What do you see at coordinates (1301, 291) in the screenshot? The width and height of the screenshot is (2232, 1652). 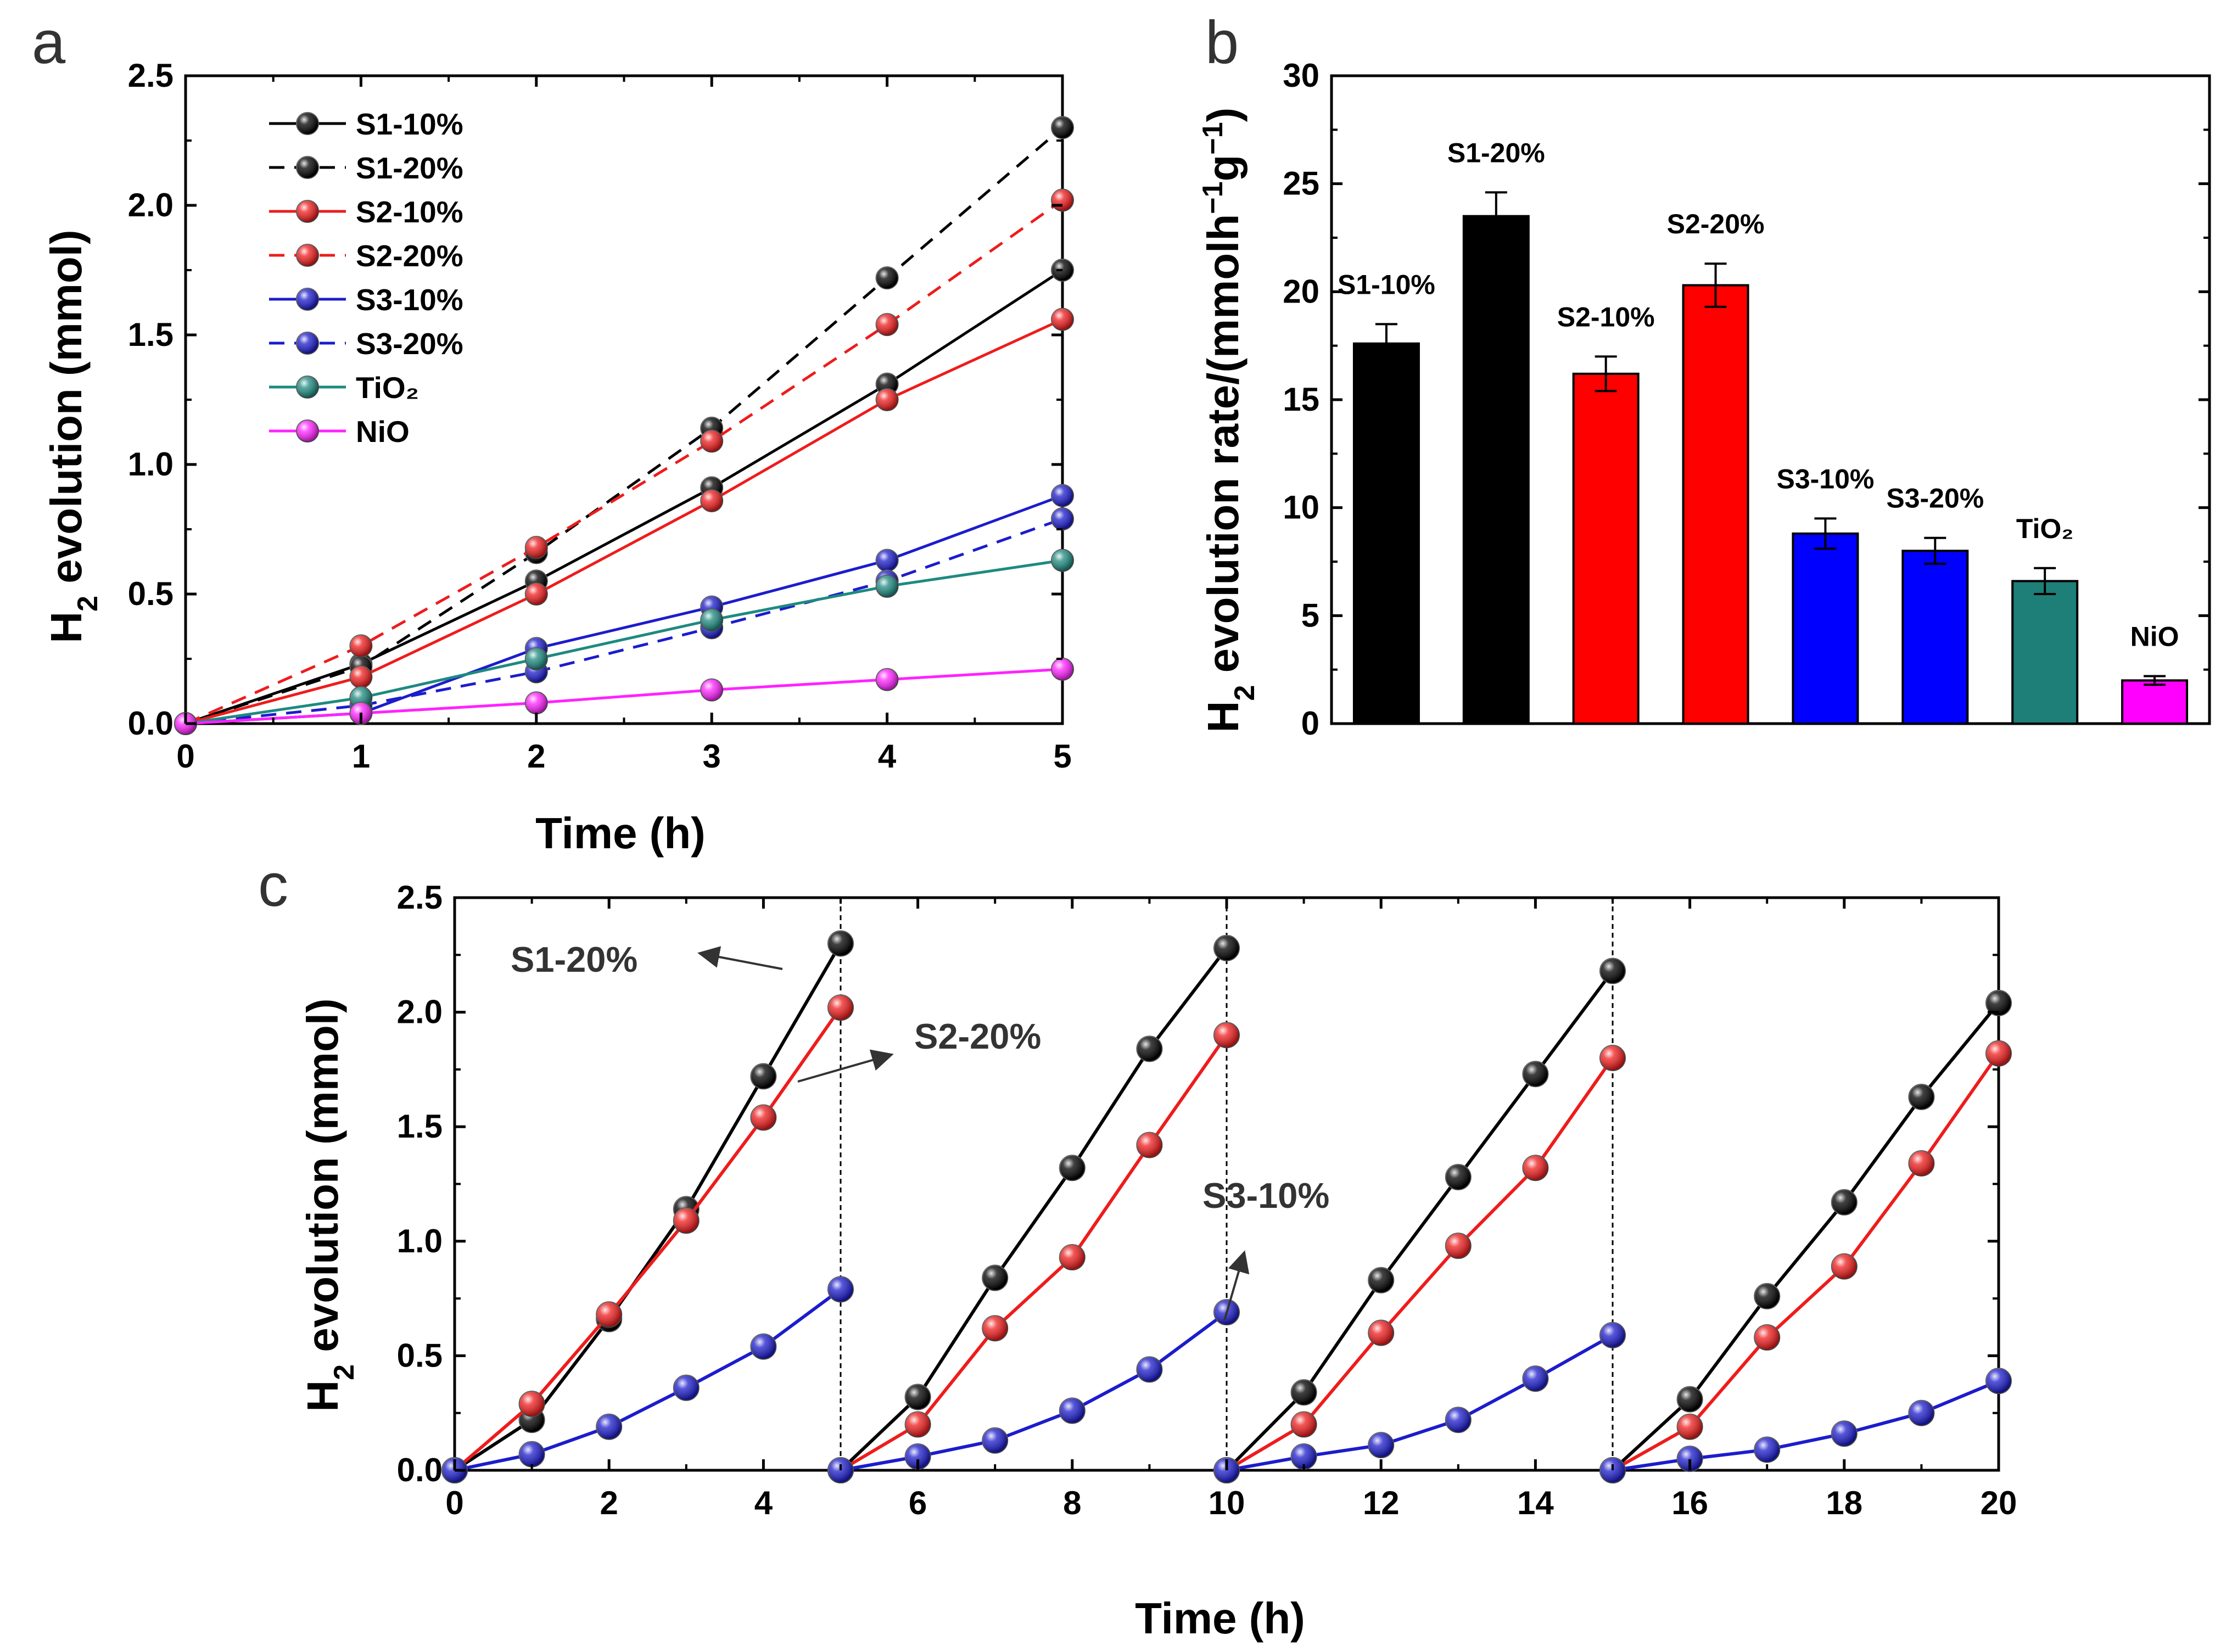 I see `y-tick-label: 20` at bounding box center [1301, 291].